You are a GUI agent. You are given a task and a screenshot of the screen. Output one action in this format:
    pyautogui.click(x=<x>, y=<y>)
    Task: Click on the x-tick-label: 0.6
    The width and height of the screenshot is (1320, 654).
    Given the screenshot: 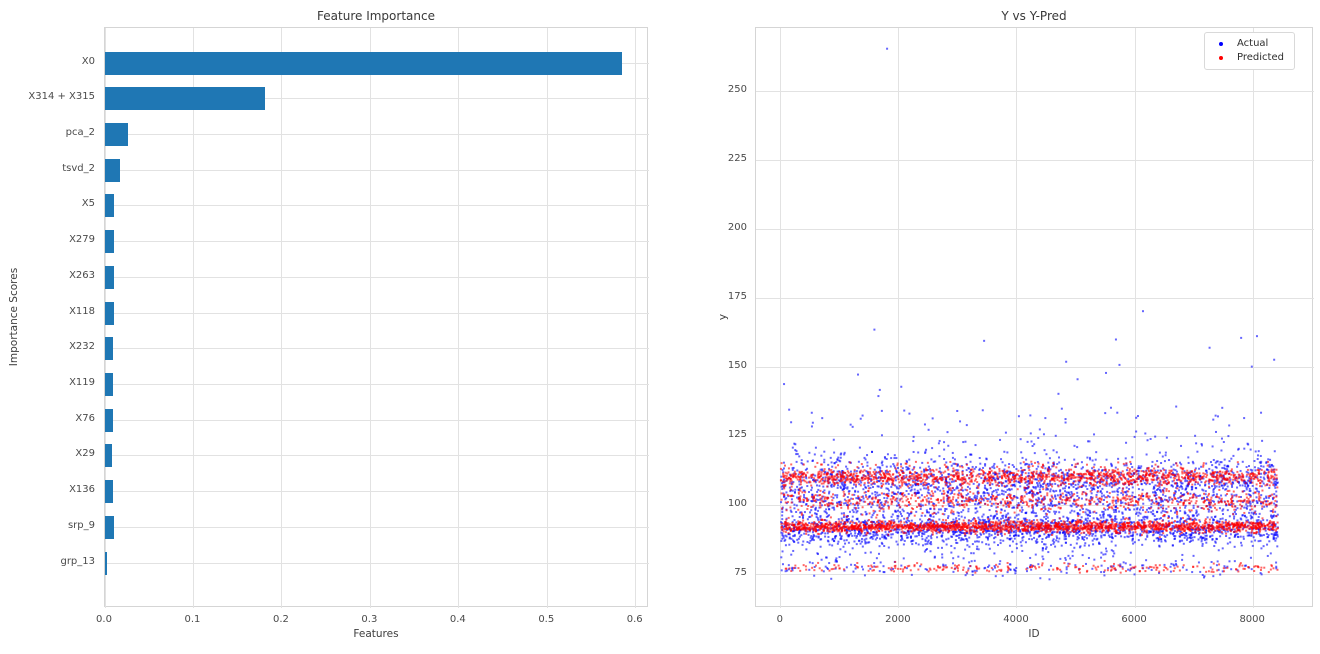 What is the action you would take?
    pyautogui.click(x=634, y=619)
    